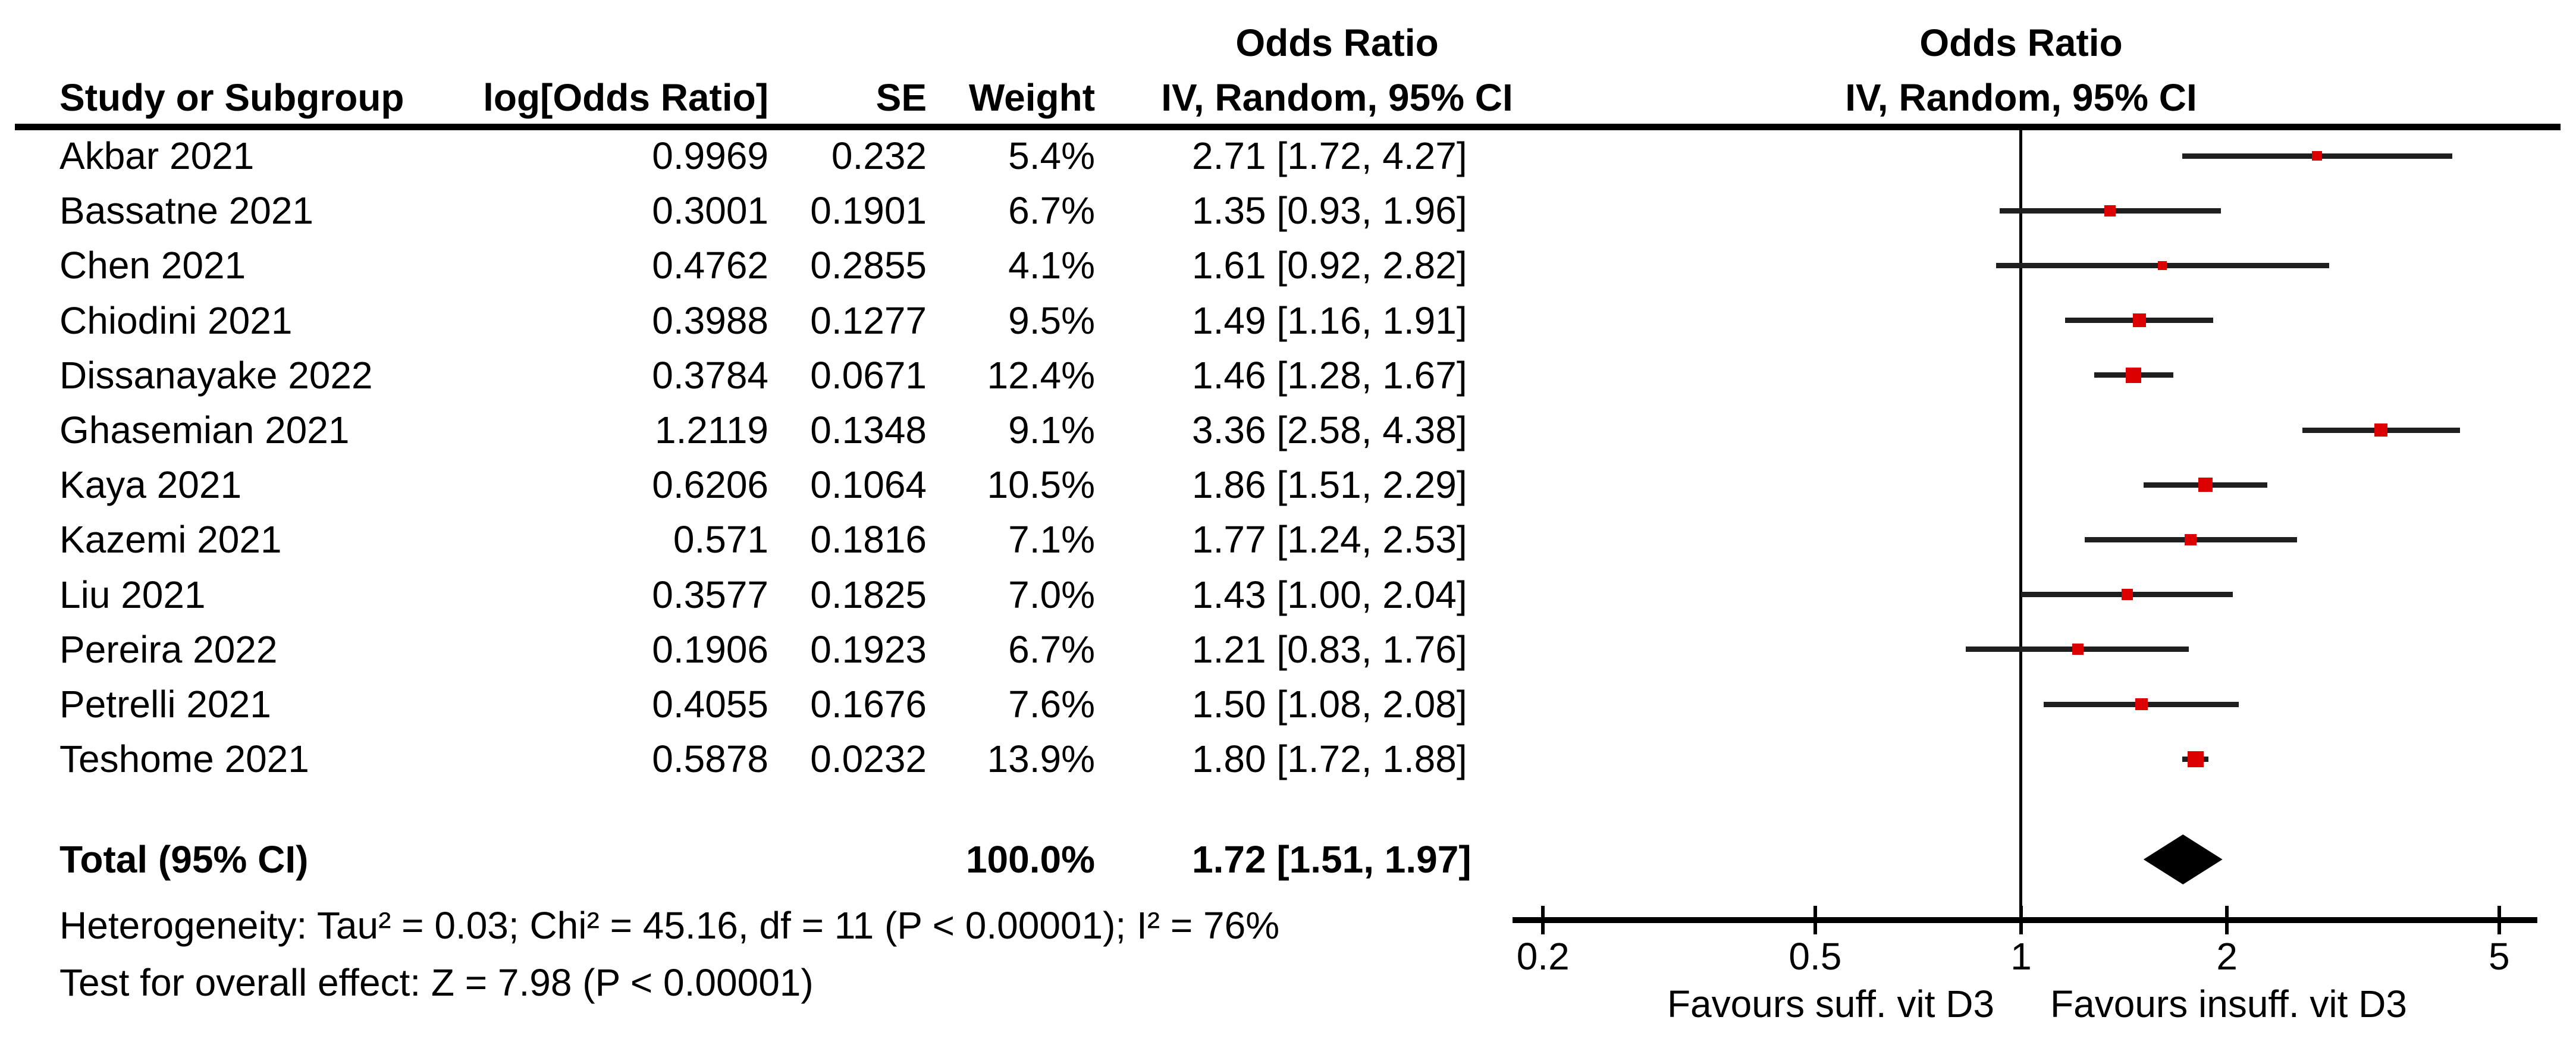 This screenshot has width=2576, height=1045. Describe the element at coordinates (710, 704) in the screenshot. I see `log-odds-ratio-value: 0.4055` at that location.